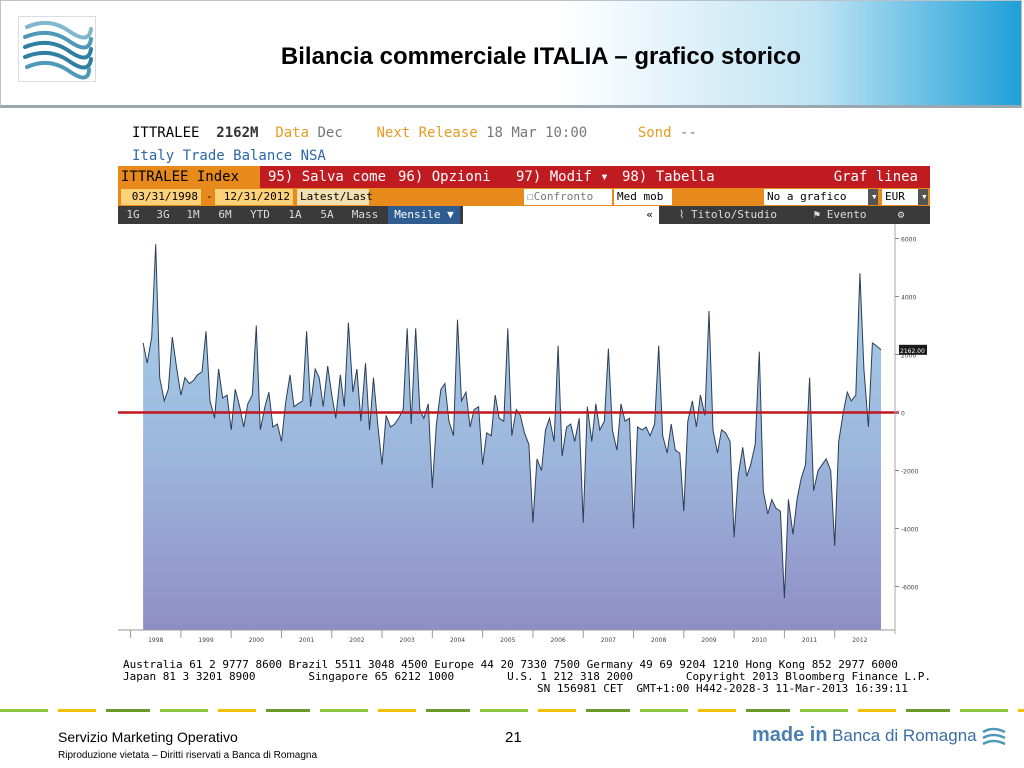  I want to click on y-tick-label: 6000, so click(908, 240).